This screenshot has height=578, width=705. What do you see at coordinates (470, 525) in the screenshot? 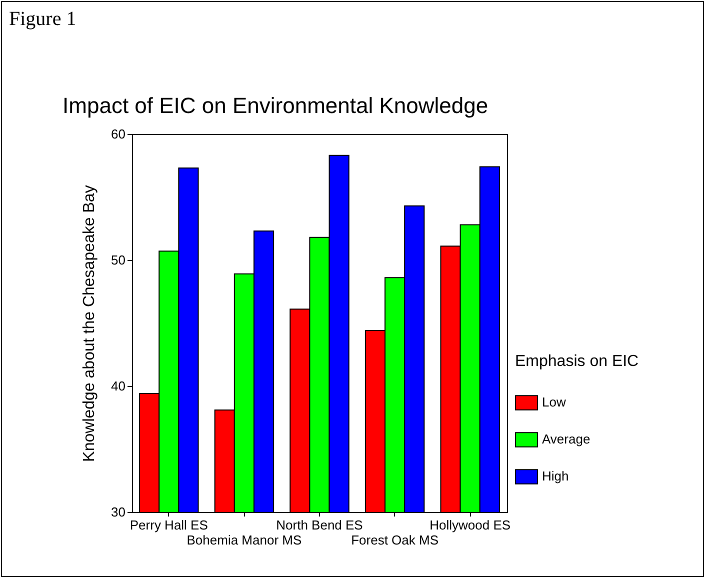
I see `x-tick-label: Hollywood ES` at bounding box center [470, 525].